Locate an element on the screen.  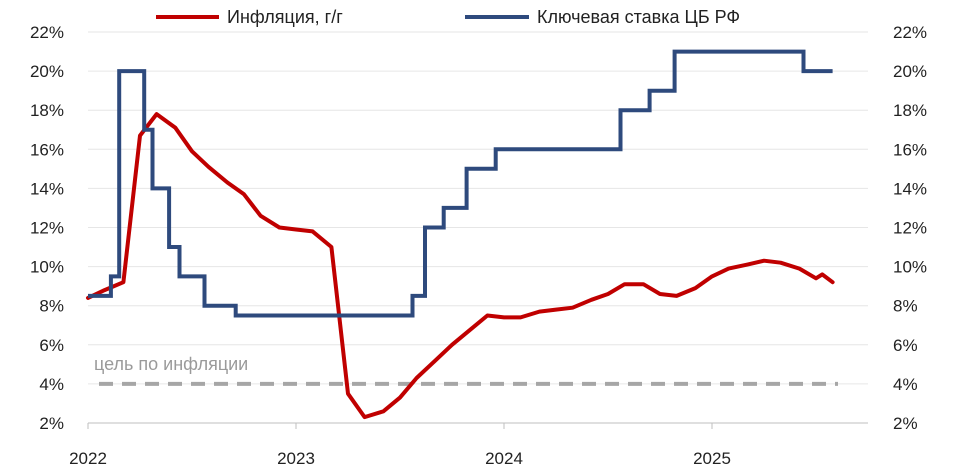
y-right-tick-label: 6% is located at coordinates (905, 345).